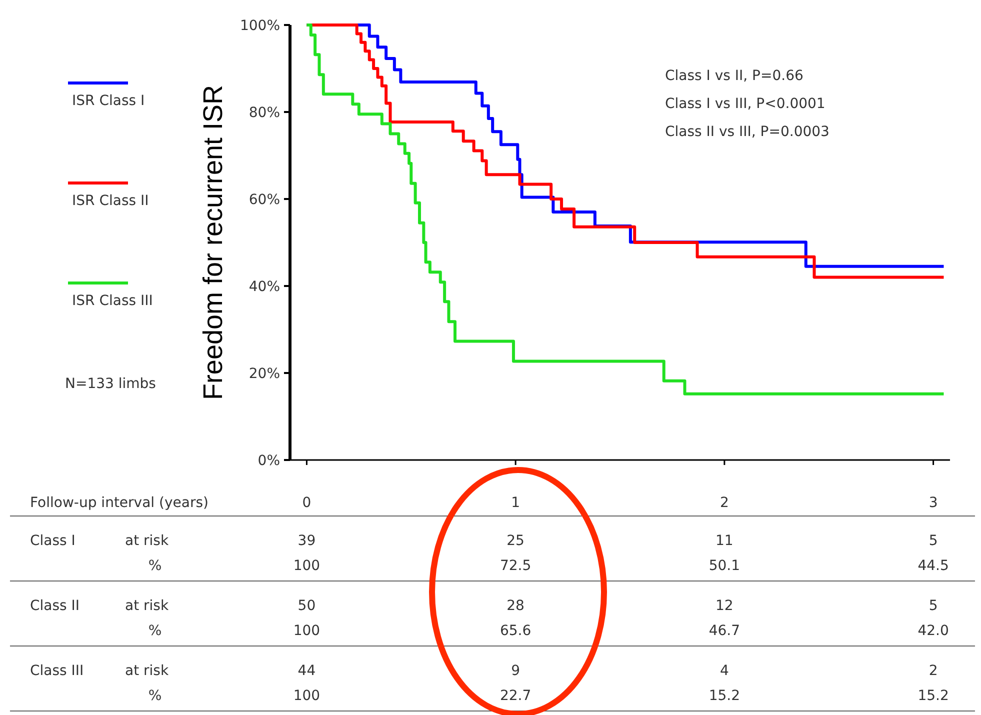 This screenshot has width=981, height=715. I want to click on x-tick-label: 3, so click(933, 502).